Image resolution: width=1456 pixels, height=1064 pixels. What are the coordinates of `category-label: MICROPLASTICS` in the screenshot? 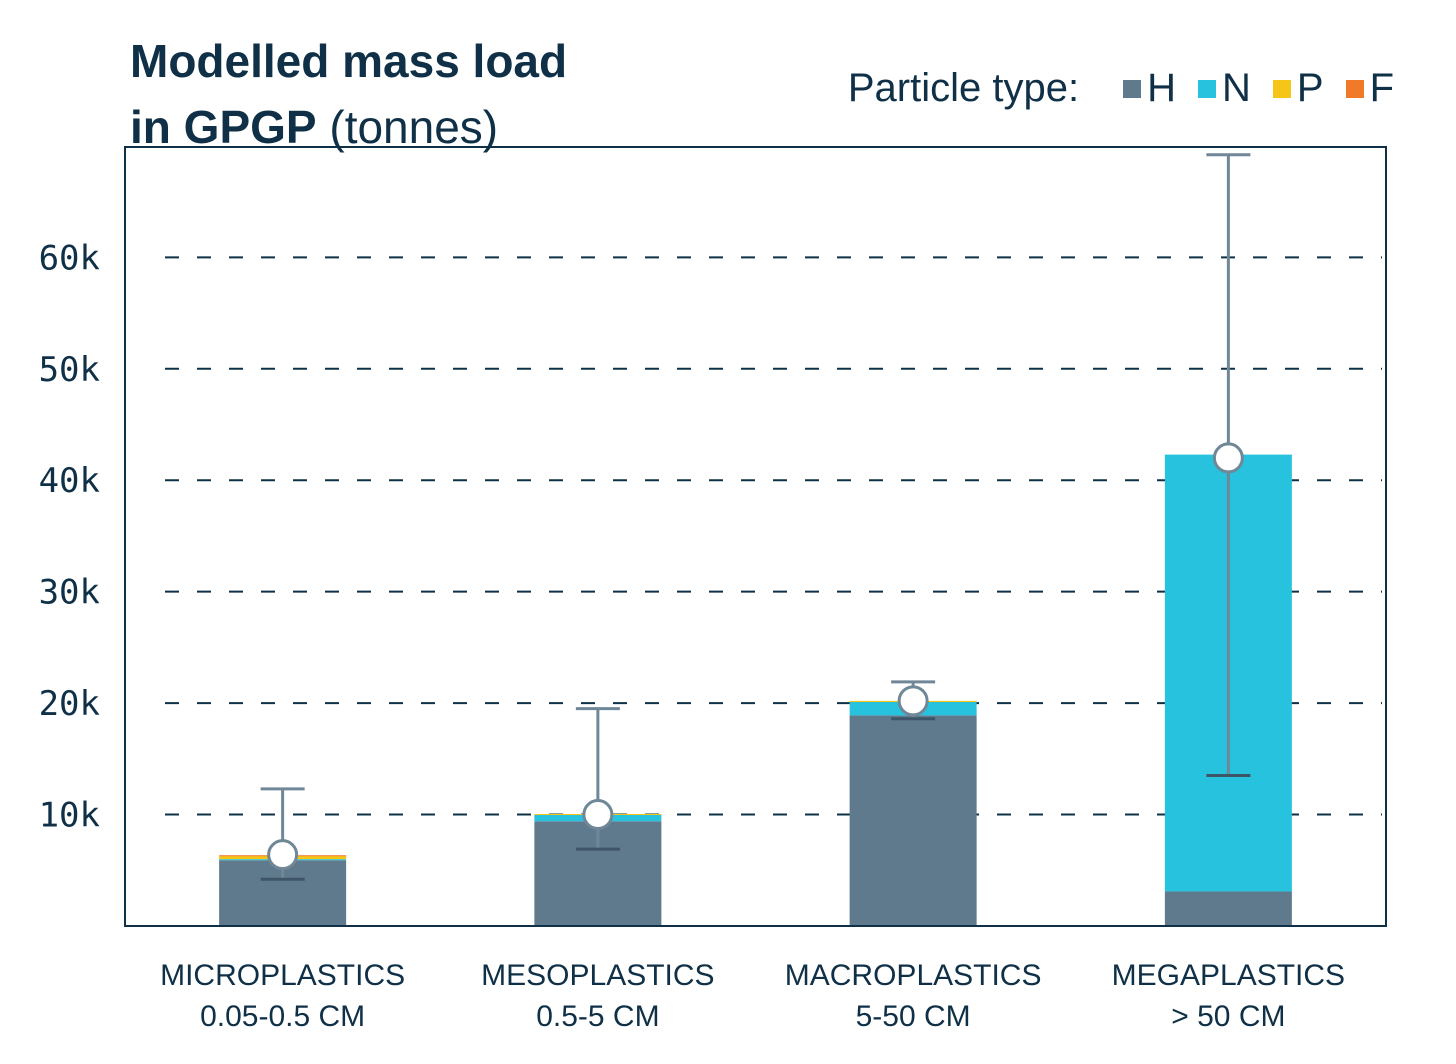 It's located at (282, 975).